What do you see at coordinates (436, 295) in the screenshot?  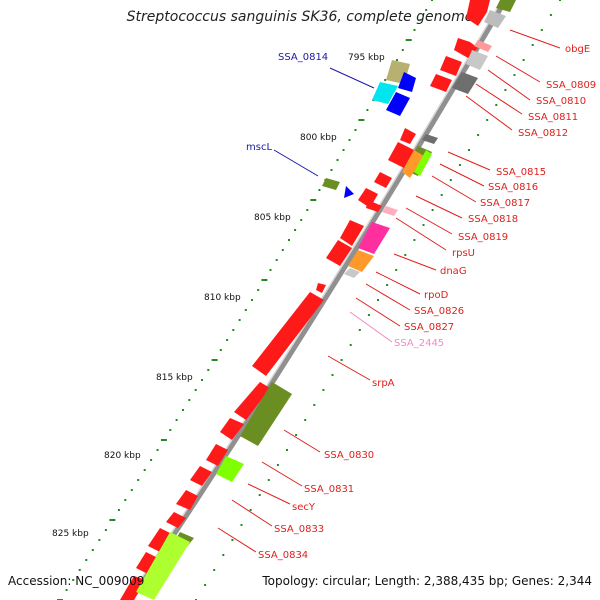 I see `gene-label: rpoD` at bounding box center [436, 295].